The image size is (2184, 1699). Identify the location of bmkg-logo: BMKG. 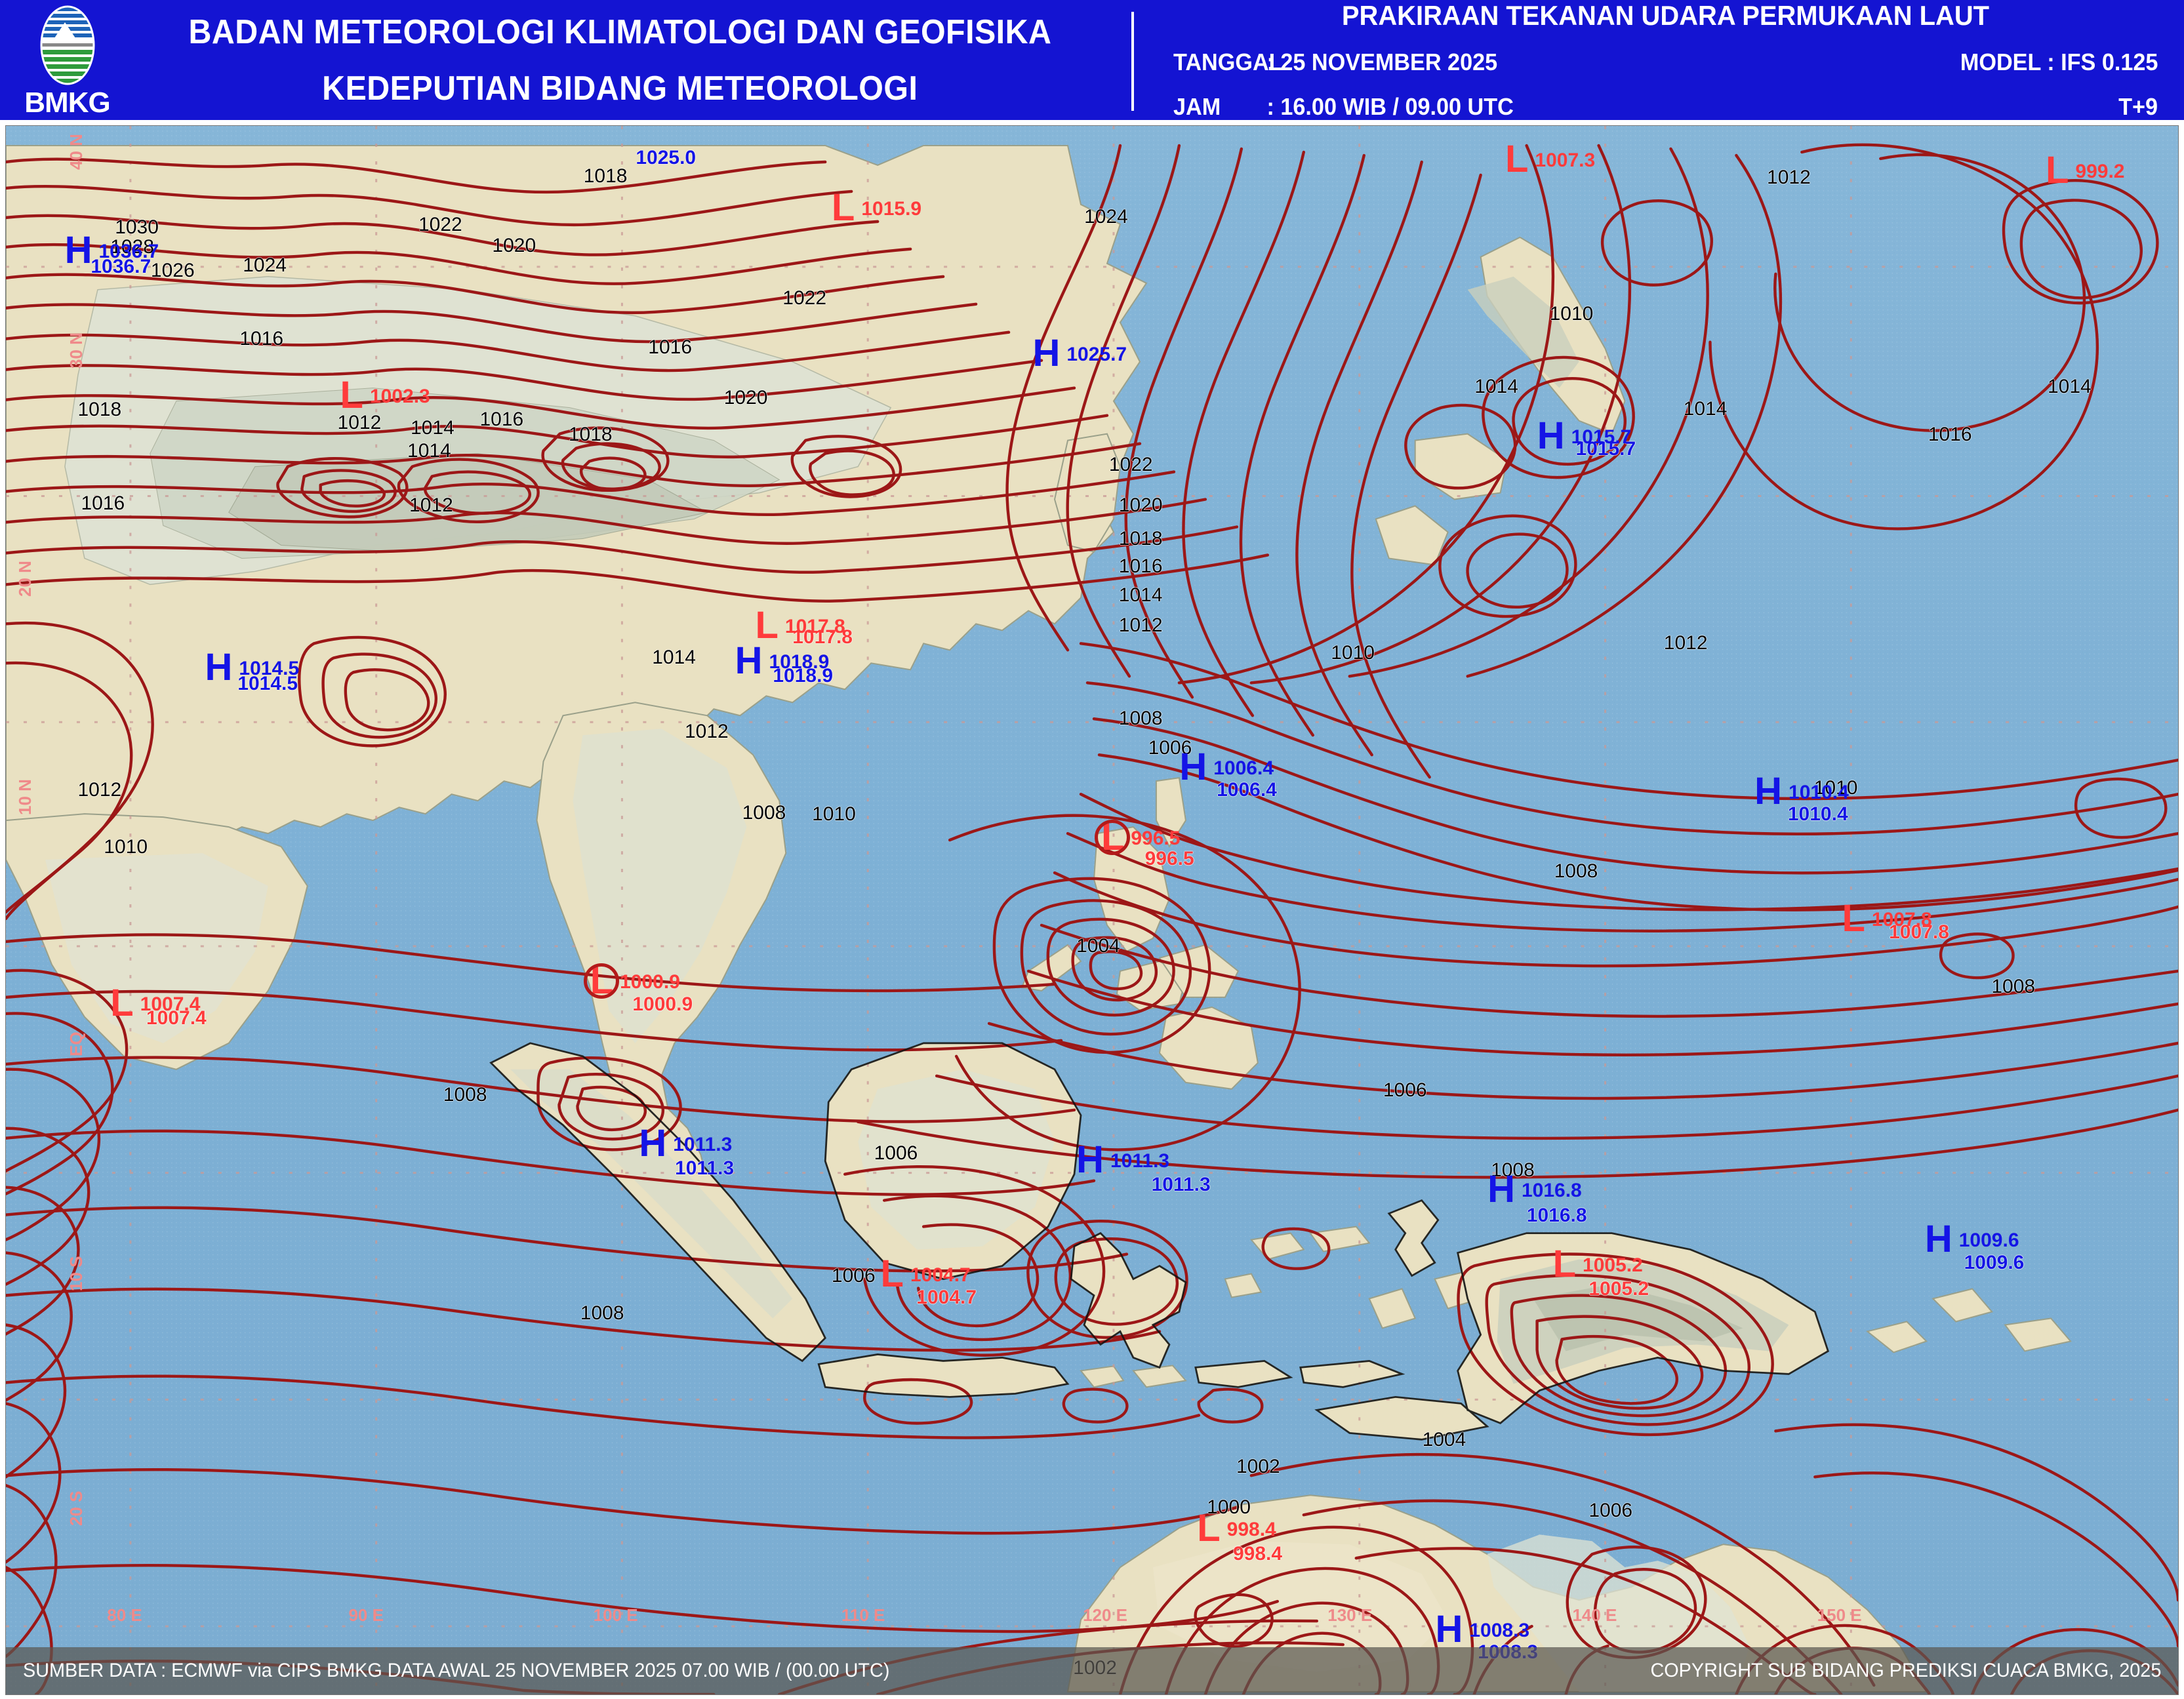
(67, 60).